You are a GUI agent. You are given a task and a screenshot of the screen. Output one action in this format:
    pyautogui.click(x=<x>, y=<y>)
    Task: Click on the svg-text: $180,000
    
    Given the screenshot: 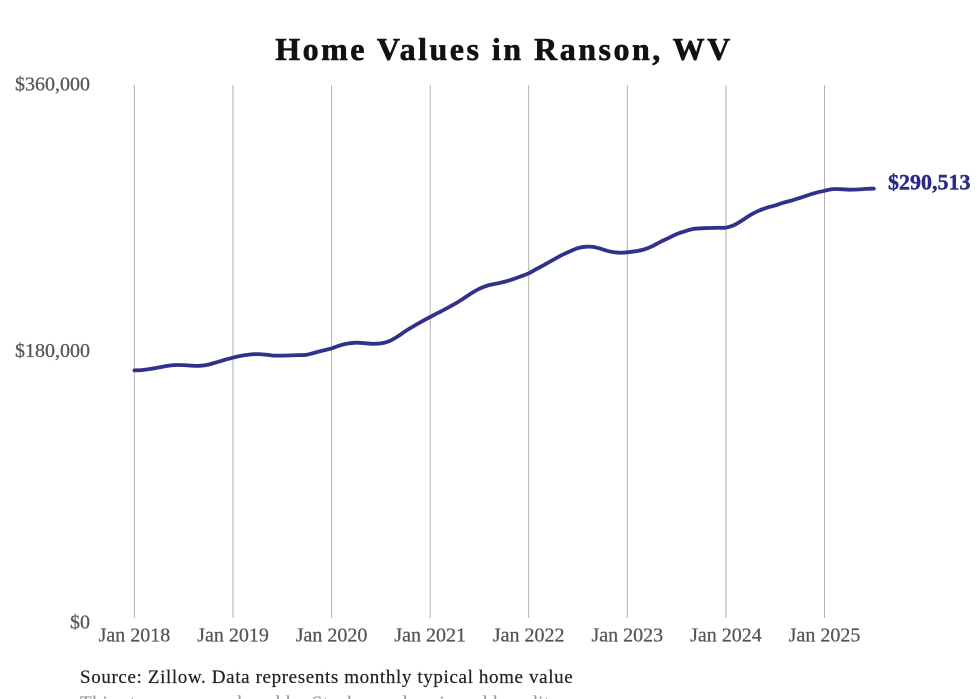 What is the action you would take?
    pyautogui.click(x=52, y=351)
    